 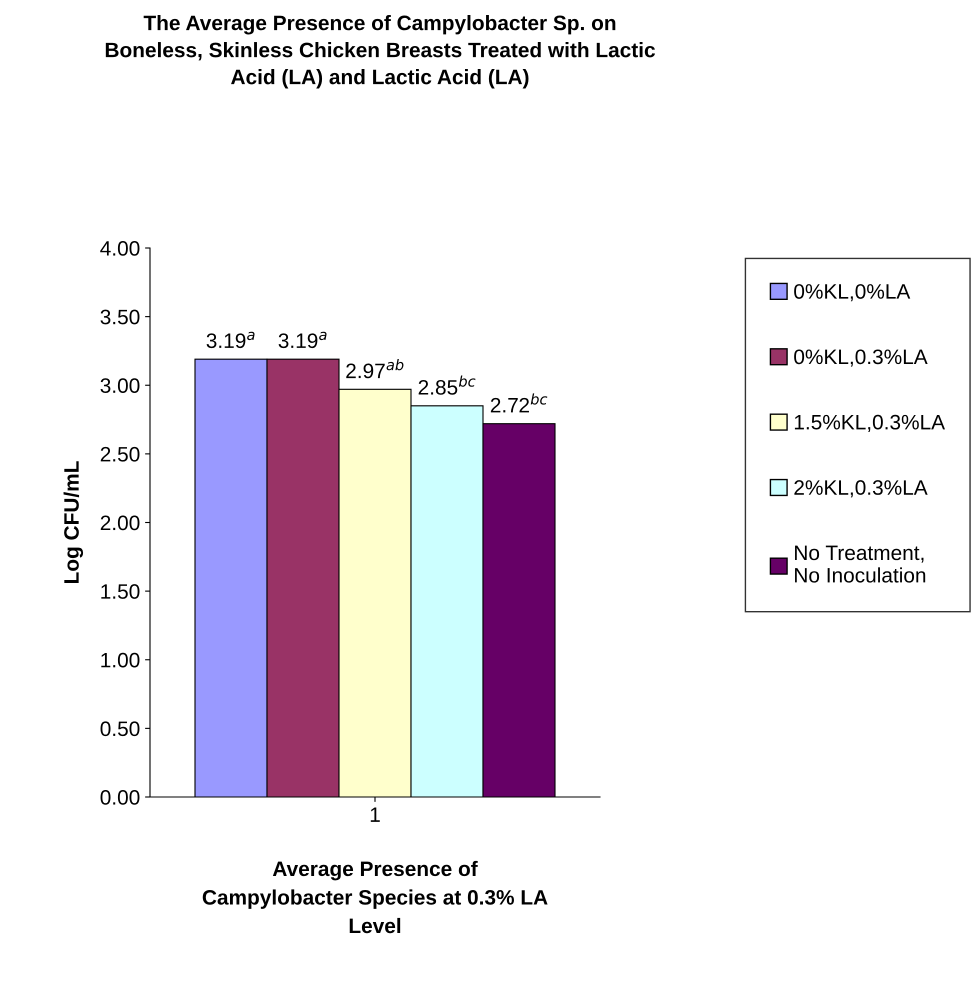 I want to click on y-tick-label: 1.50, so click(x=120, y=591).